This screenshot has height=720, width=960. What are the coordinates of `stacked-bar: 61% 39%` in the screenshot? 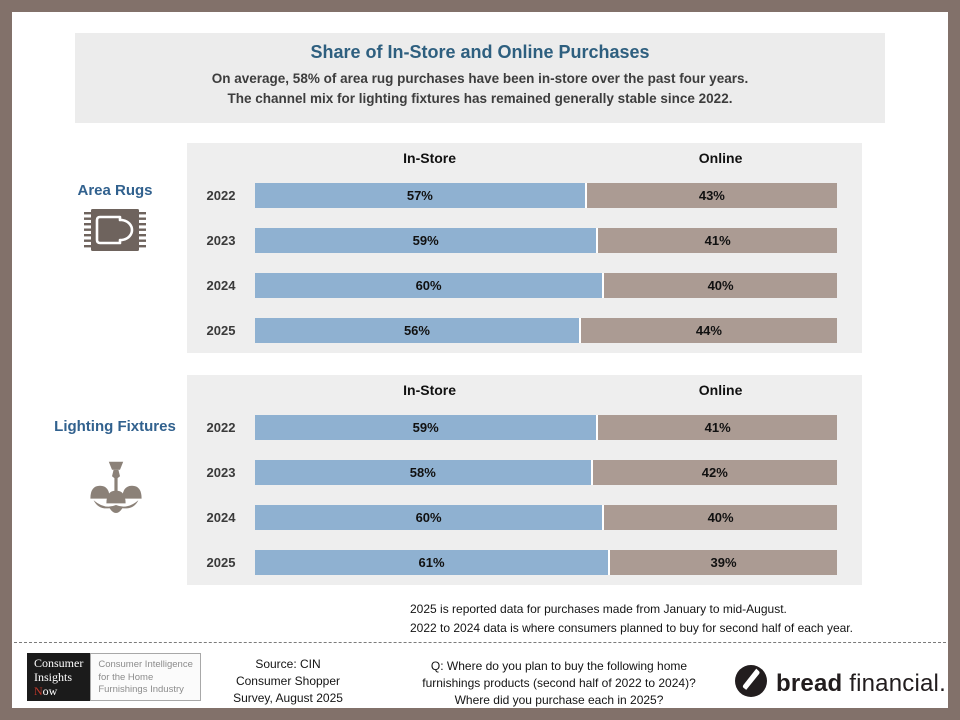 It's located at (546, 562).